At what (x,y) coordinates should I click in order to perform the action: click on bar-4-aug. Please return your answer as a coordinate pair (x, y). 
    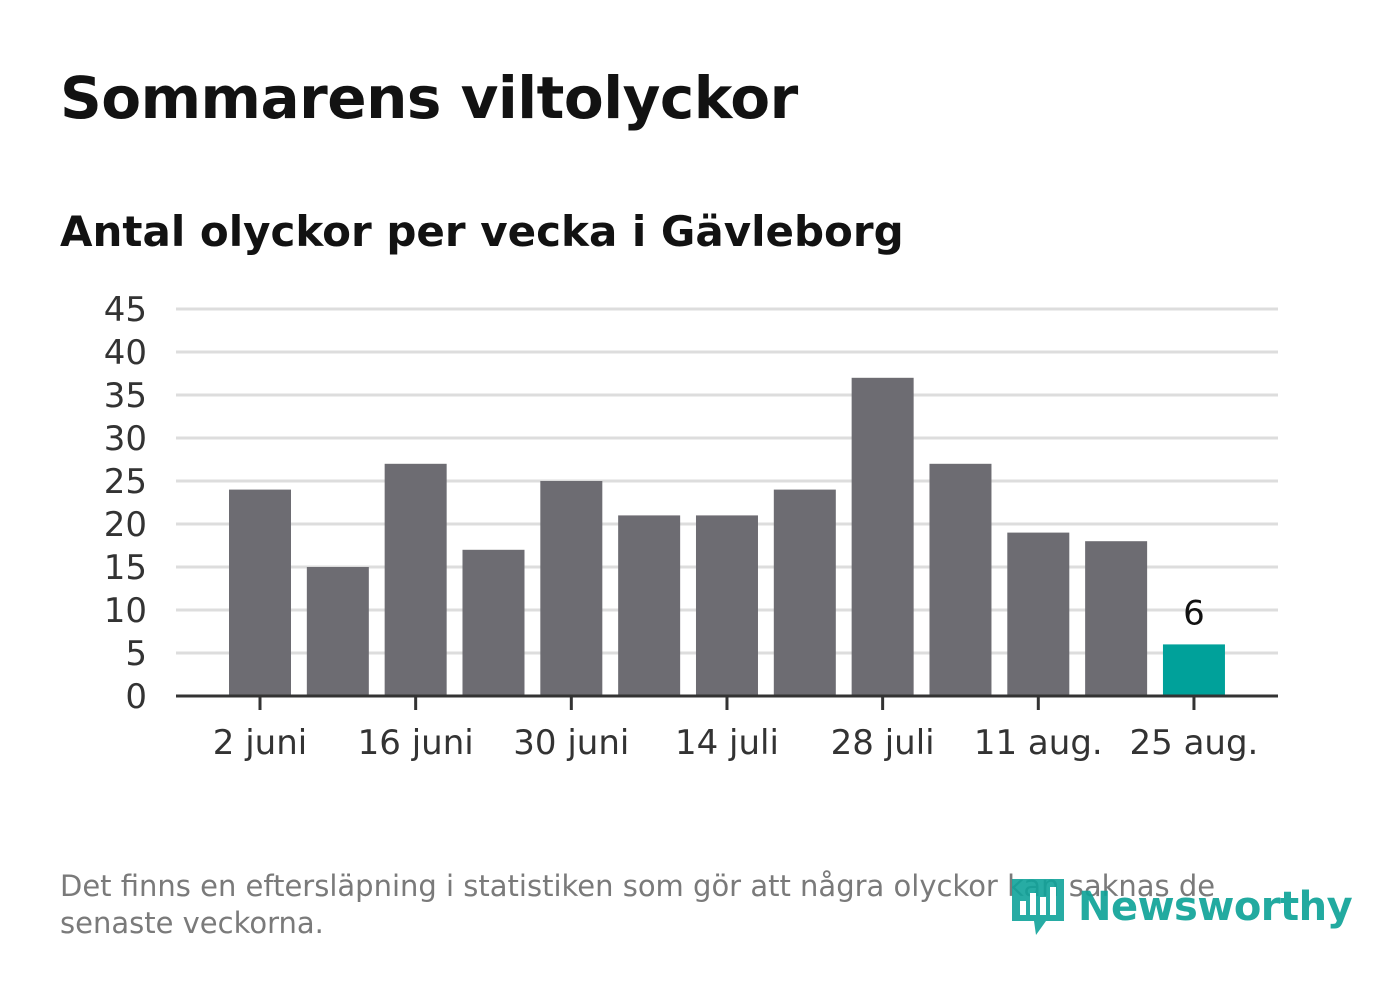
    Looking at the image, I should click on (960, 579).